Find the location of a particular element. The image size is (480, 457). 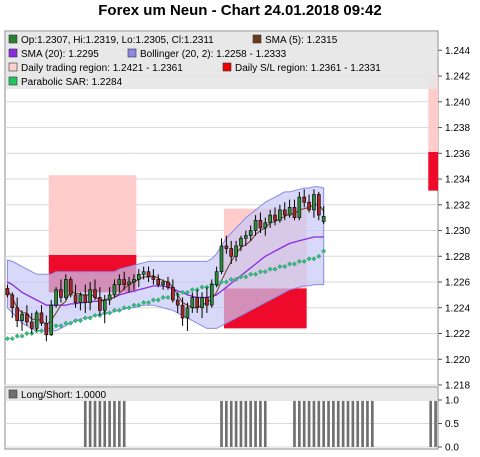

price-tick-label: 1.240 is located at coordinates (457, 102).